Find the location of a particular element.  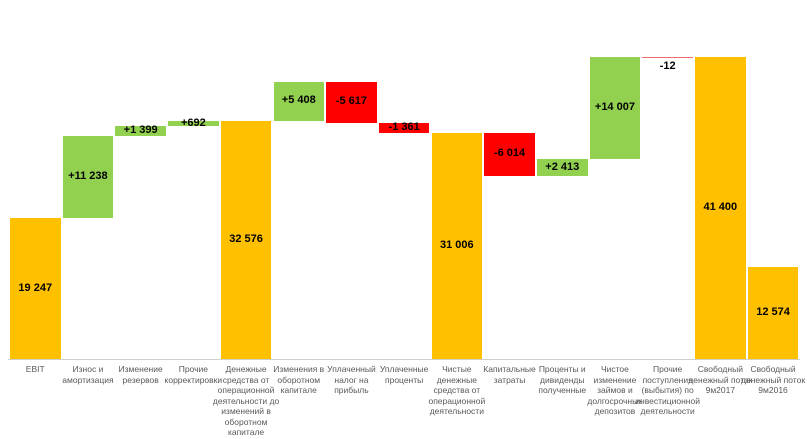

x-axis-category-label: Износ и амортизация is located at coordinates (88, 374).